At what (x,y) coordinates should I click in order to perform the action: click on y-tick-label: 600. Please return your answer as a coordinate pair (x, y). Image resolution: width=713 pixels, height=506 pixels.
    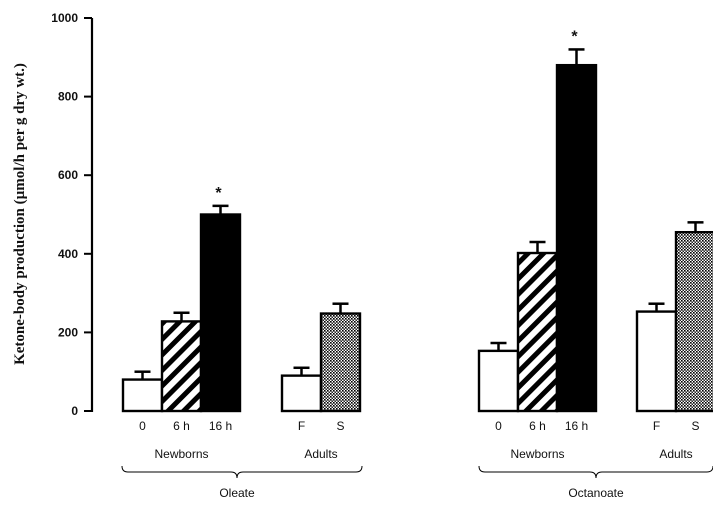
    Looking at the image, I should click on (68, 175).